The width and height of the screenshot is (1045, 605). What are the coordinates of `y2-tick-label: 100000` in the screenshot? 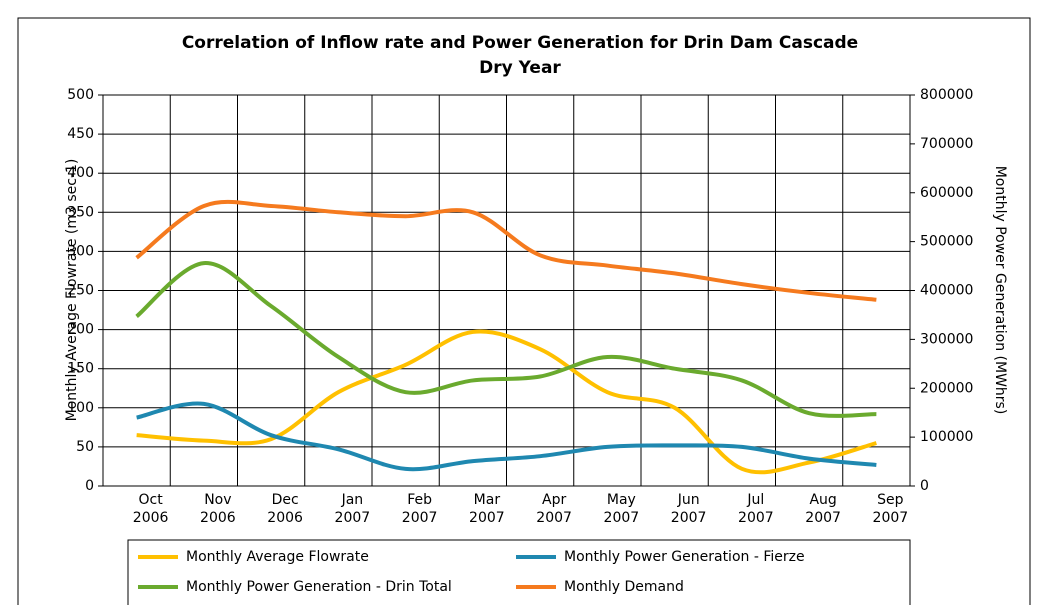 It's located at (946, 437).